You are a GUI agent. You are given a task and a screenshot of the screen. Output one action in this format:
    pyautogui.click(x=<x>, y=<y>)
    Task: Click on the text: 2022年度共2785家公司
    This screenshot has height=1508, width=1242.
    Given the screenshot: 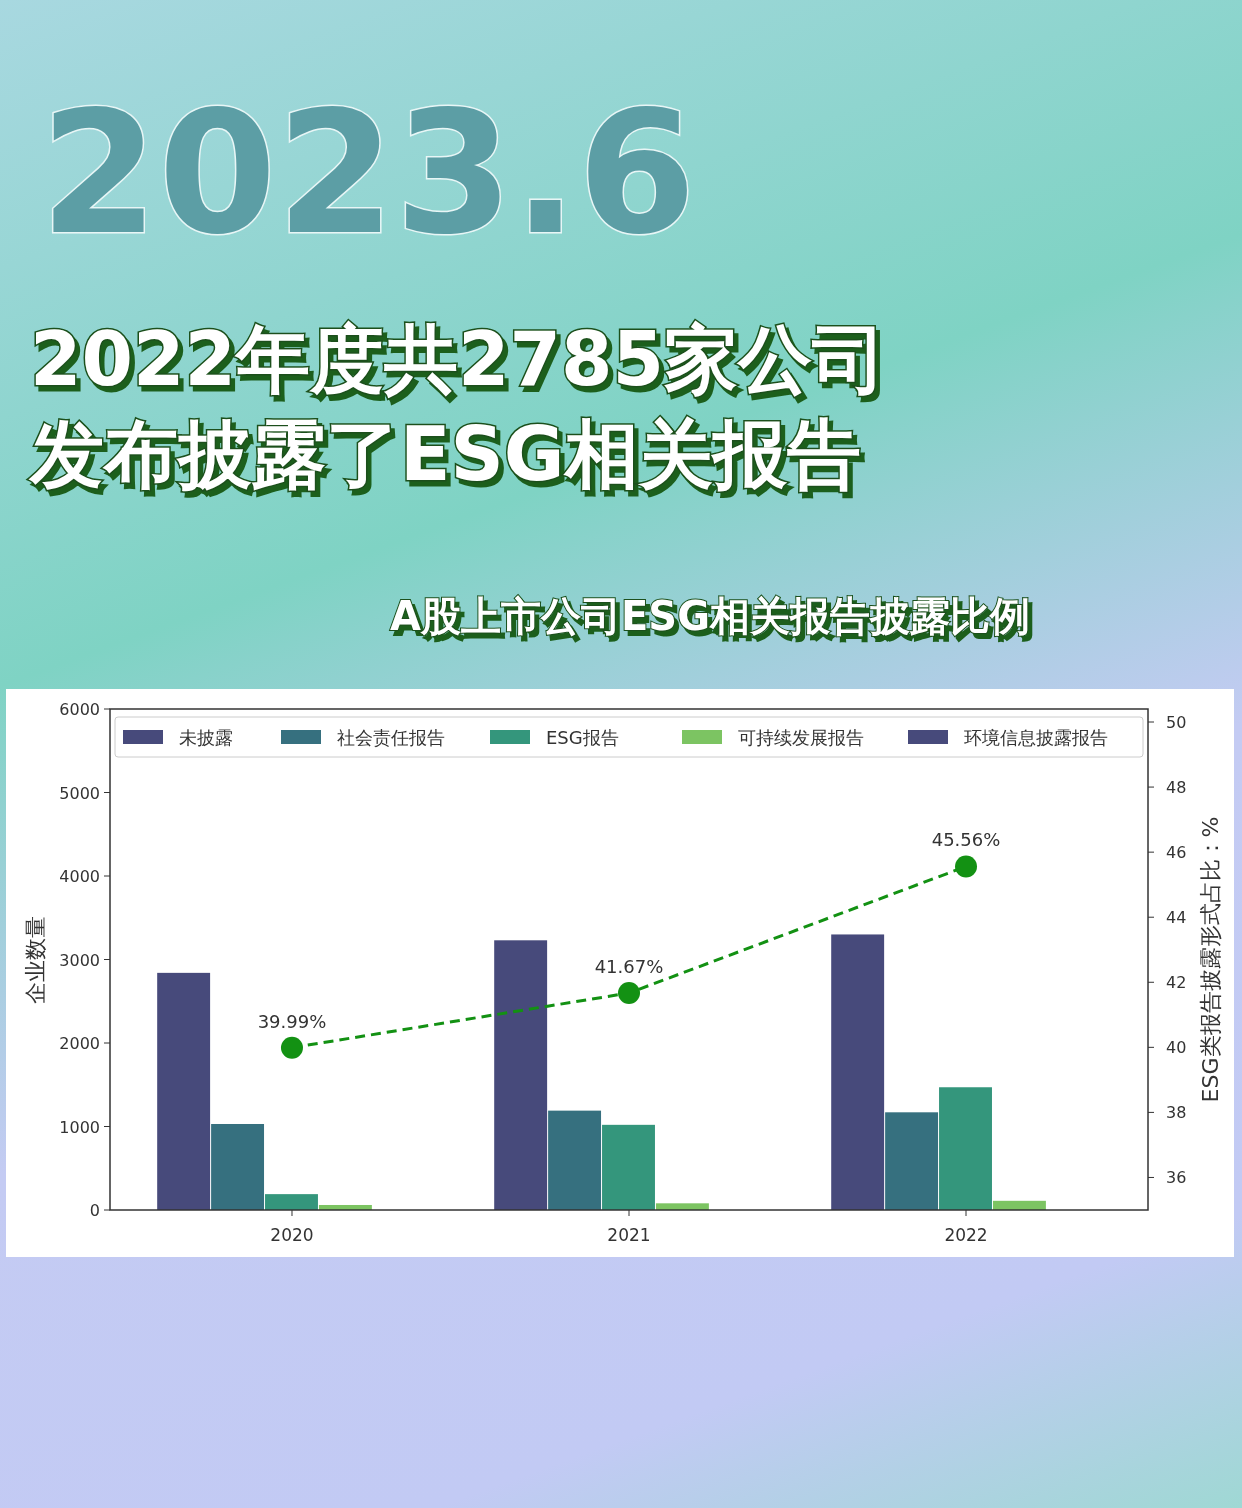 What is the action you would take?
    pyautogui.click(x=458, y=359)
    